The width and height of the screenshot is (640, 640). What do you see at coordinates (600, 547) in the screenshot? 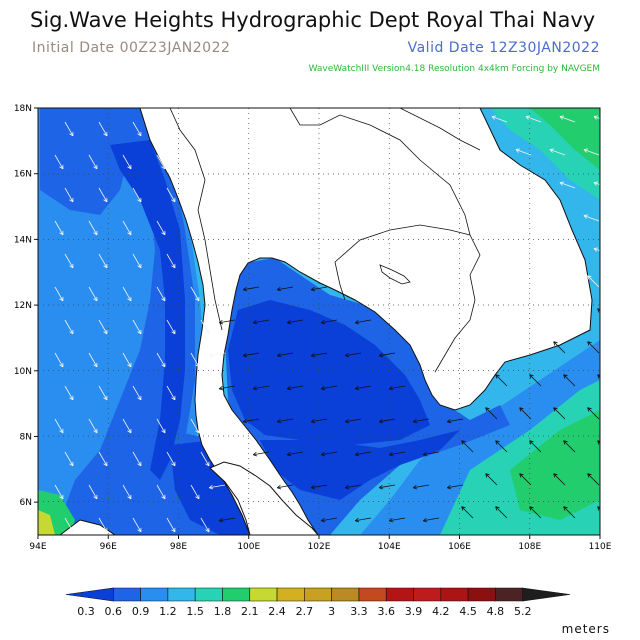
I see `lon-tick-label: 110E` at bounding box center [600, 547].